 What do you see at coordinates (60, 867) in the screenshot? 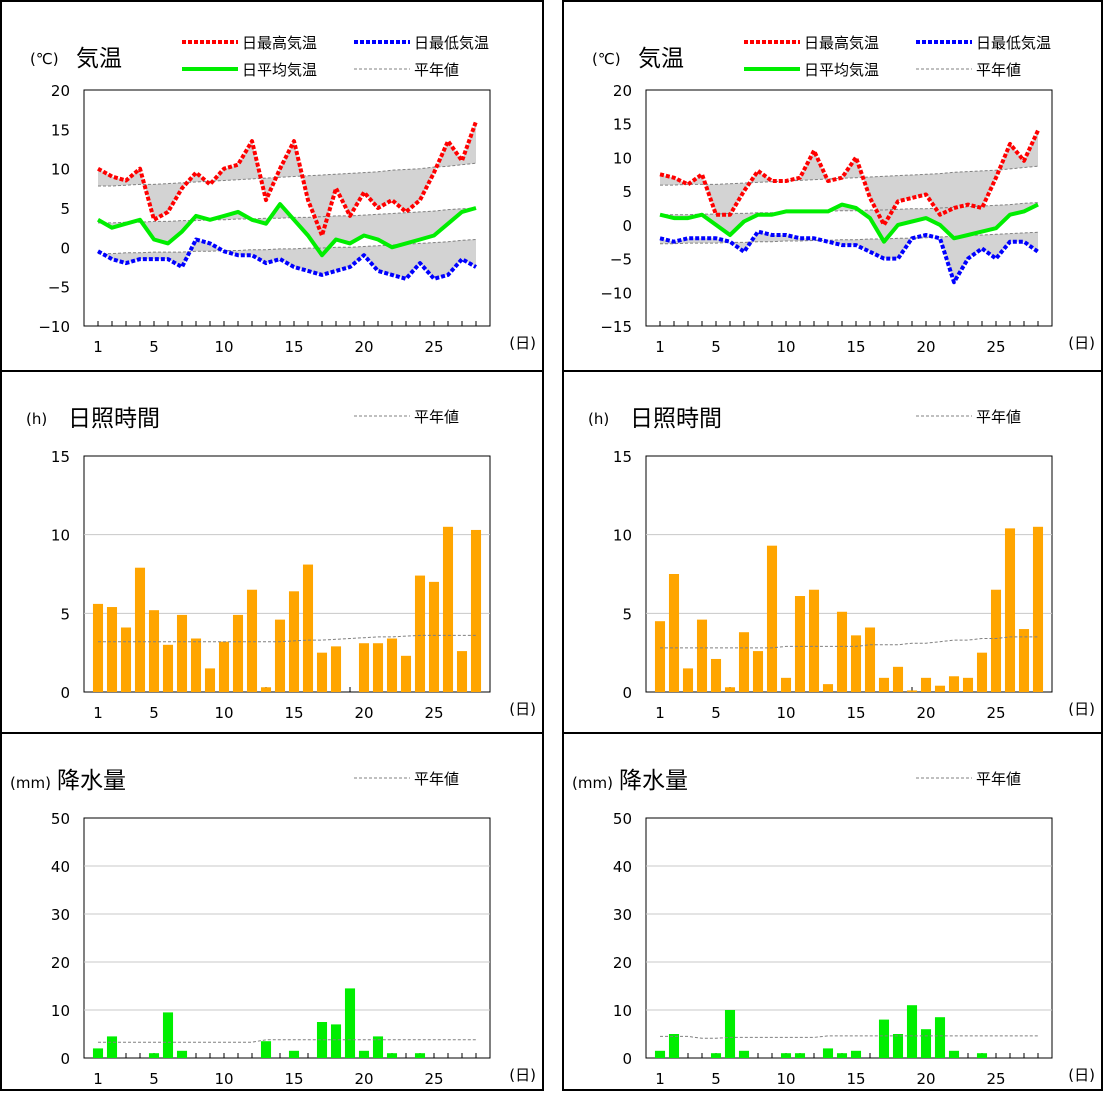
I see `y-tick-label: 40` at bounding box center [60, 867].